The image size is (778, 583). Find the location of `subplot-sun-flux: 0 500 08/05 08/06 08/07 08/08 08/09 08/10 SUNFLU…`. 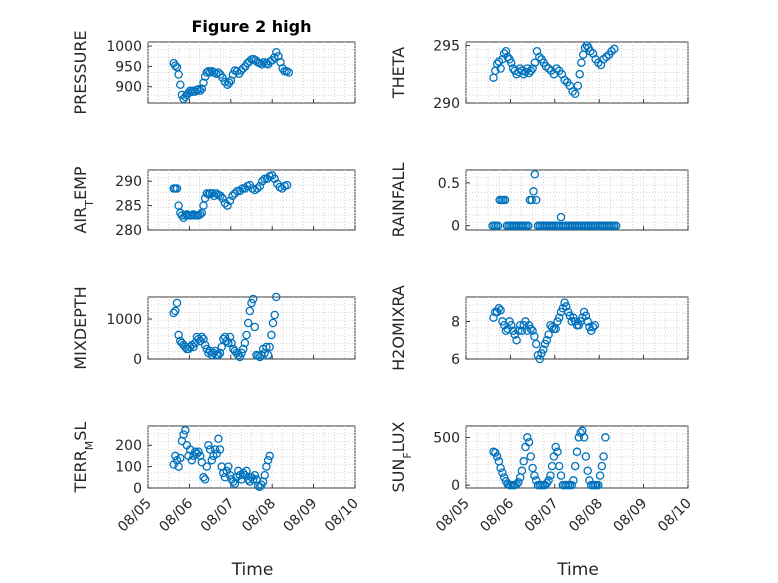

subplot-sun-flux: 0 500 08/05 08/06 08/07 08/08 08/09 08/10 SUNFLU… is located at coordinates (542, 500).